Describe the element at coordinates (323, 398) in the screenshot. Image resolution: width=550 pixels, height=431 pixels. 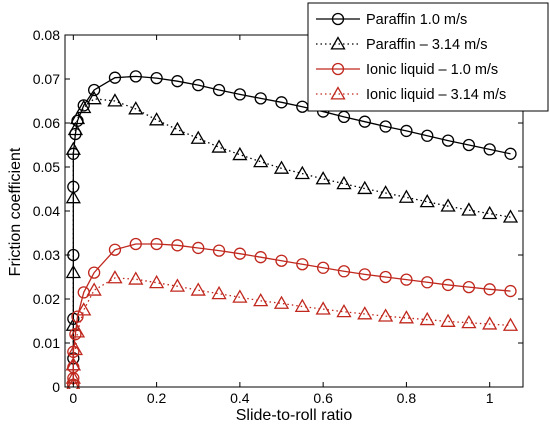
I see `x-tick-label: 0.6` at that location.